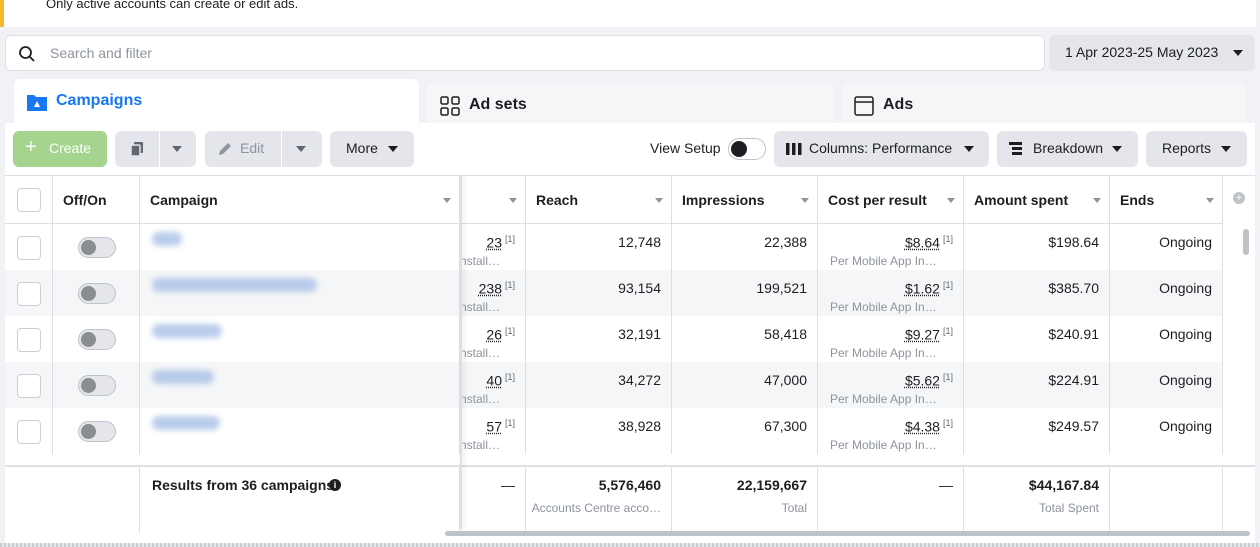 Image resolution: width=1260 pixels, height=547 pixels. Describe the element at coordinates (1037, 500) in the screenshot. I see `footer-spent-cell: $44,167.84 Total Spent` at that location.